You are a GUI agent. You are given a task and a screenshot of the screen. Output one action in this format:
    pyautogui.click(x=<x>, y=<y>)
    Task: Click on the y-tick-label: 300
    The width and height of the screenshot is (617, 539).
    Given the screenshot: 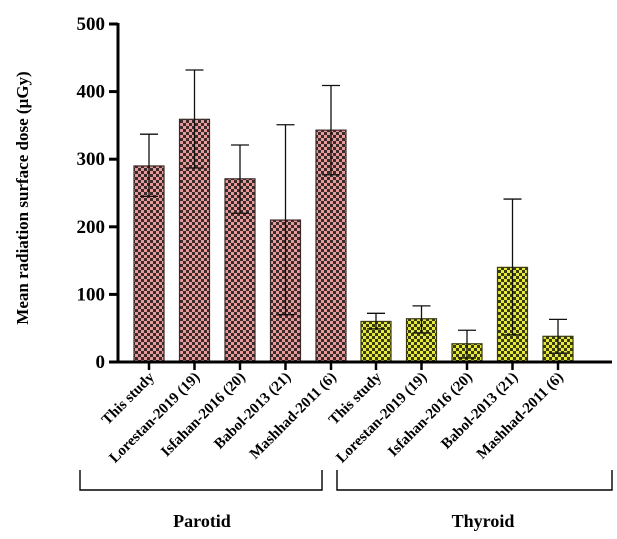 What is the action you would take?
    pyautogui.click(x=91, y=159)
    